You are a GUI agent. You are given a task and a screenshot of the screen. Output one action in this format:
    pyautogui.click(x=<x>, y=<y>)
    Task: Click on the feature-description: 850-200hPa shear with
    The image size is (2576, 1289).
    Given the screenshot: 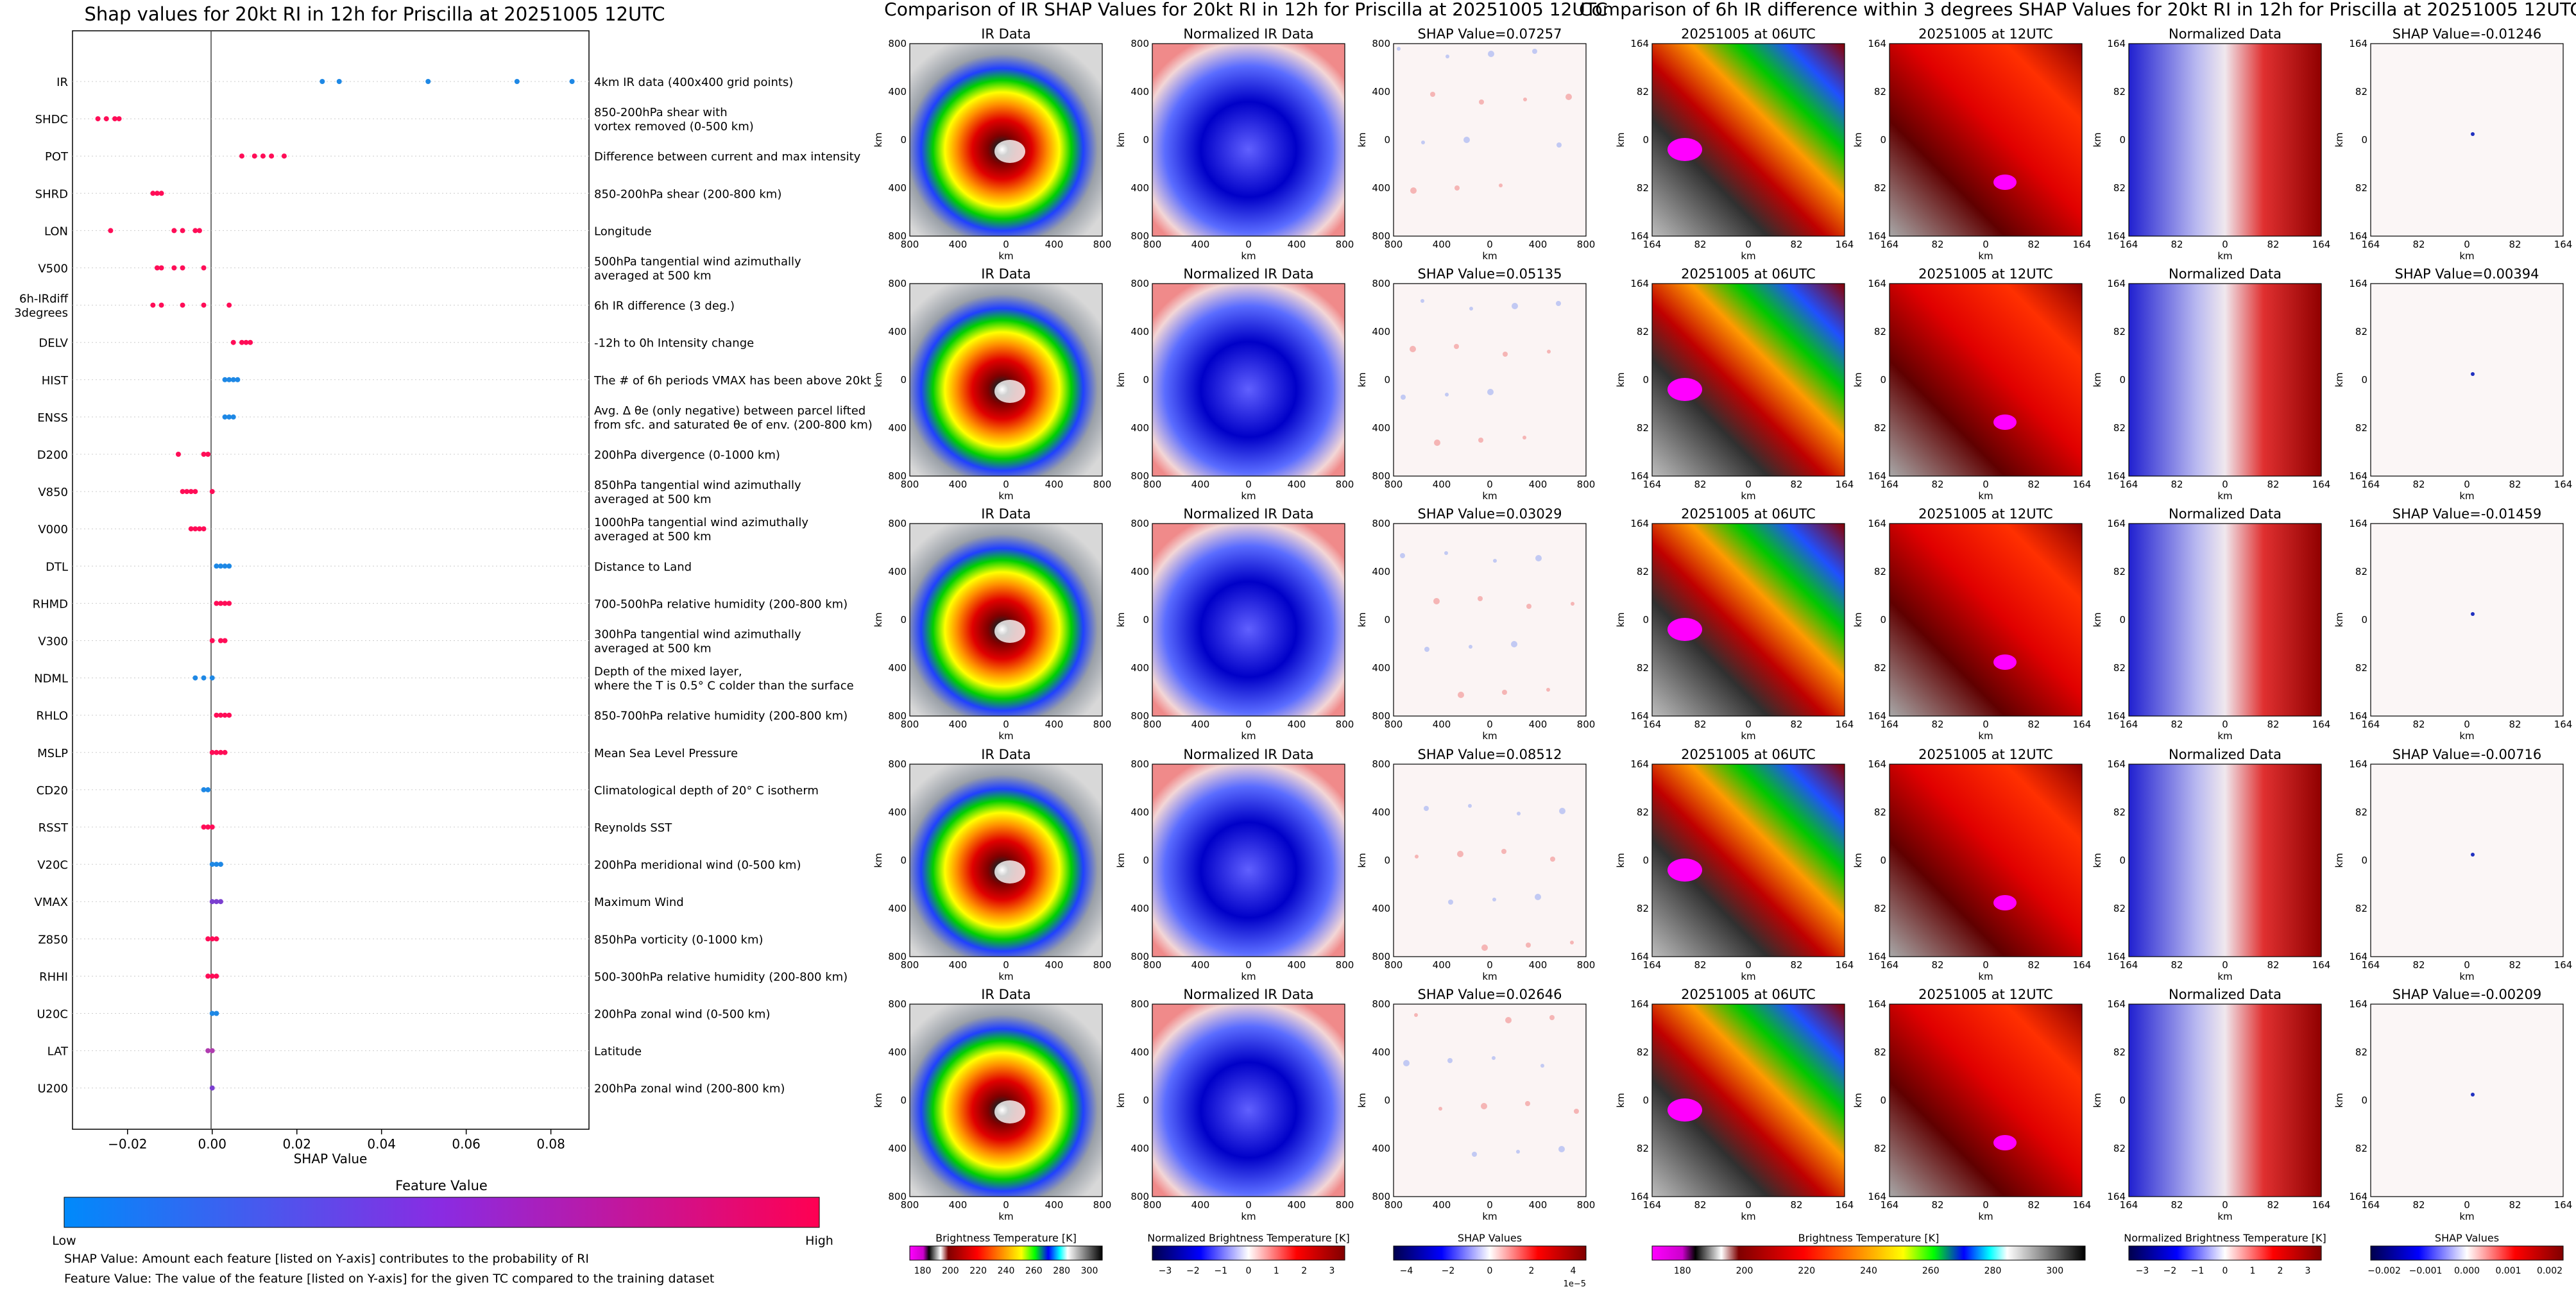 What is the action you would take?
    pyautogui.click(x=661, y=112)
    